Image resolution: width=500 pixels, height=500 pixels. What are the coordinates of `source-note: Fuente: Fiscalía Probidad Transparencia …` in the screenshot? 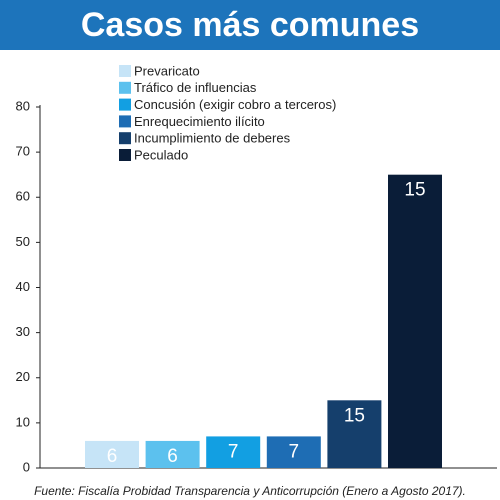 It's located at (250, 491).